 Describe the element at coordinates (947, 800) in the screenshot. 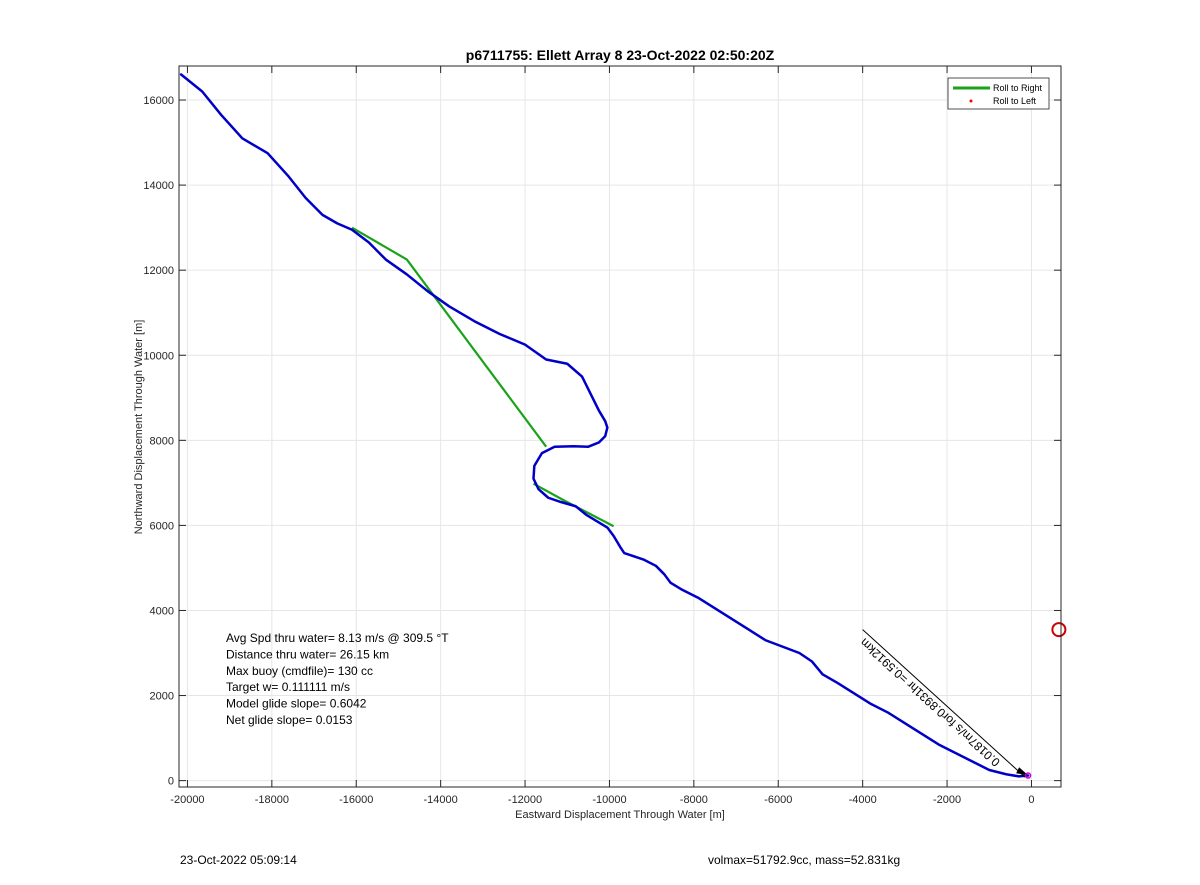

I see `x-tick-label: -2000` at that location.